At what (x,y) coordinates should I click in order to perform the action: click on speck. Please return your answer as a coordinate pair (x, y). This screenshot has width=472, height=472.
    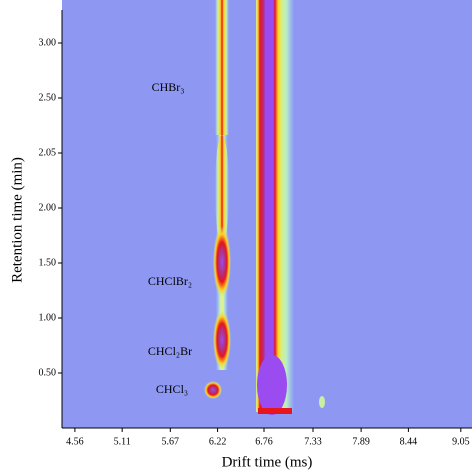
    Looking at the image, I should click on (322, 402).